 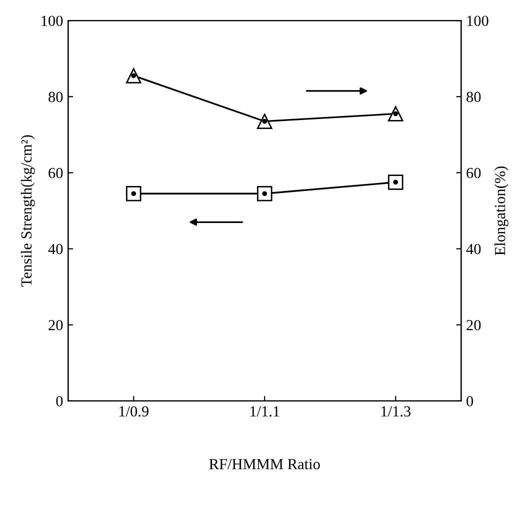 What do you see at coordinates (264, 464) in the screenshot?
I see `x-axis-title: RF/HMMM Ratio` at bounding box center [264, 464].